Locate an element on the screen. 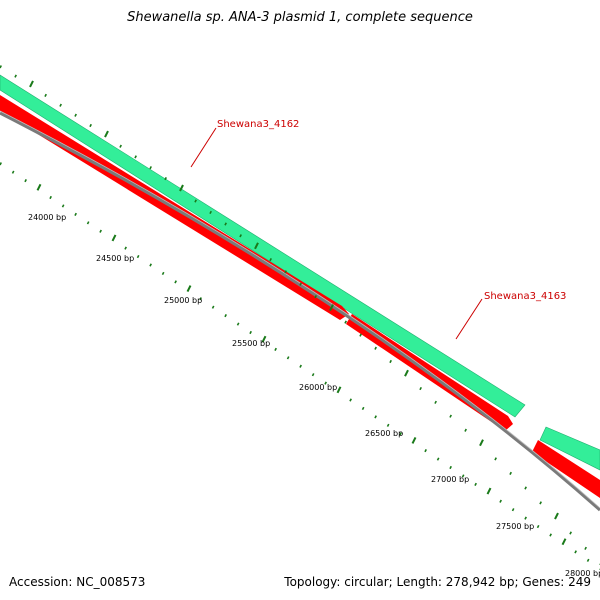 Image resolution: width=600 pixels, height=600 pixels. gene-label-4163: Shewana3_4163 is located at coordinates (525, 296).